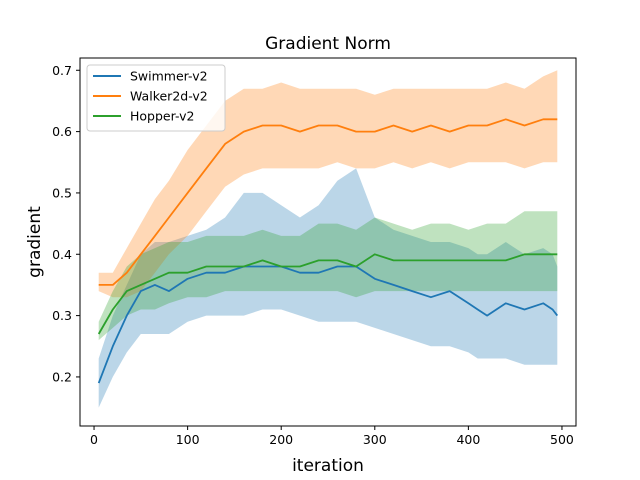  What do you see at coordinates (328, 44) in the screenshot?
I see `chart-title: Gradient Norm` at bounding box center [328, 44].